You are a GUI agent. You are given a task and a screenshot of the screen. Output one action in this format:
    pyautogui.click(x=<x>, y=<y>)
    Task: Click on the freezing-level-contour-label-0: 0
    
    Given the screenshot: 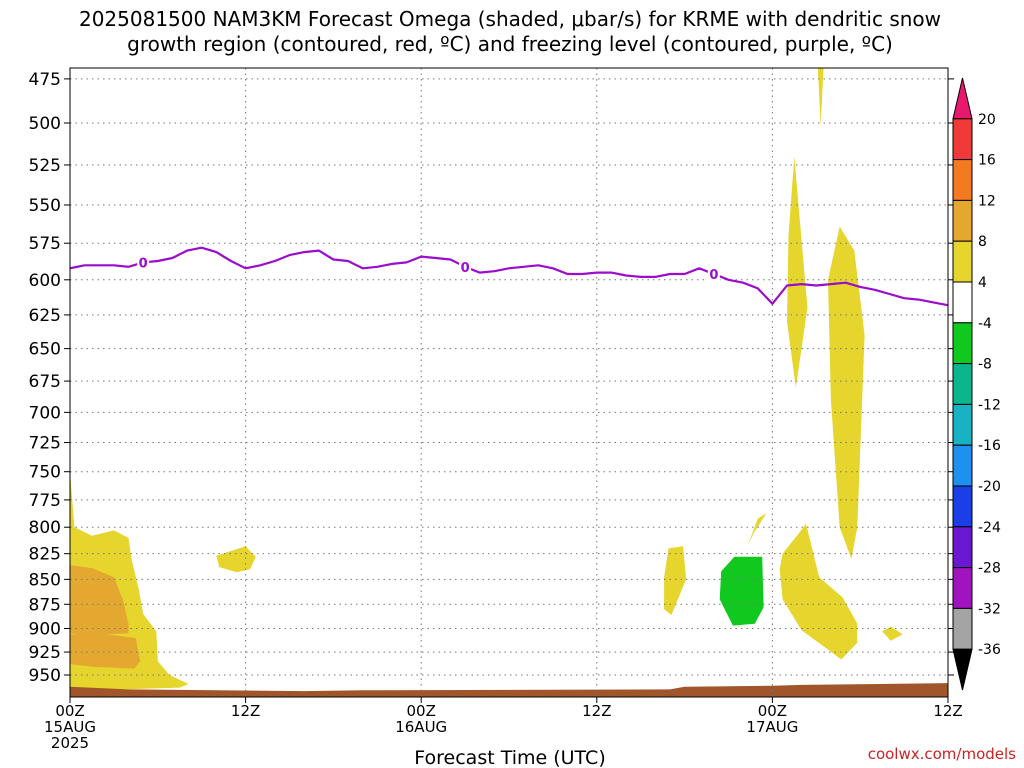 What is the action you would take?
    pyautogui.click(x=143, y=263)
    